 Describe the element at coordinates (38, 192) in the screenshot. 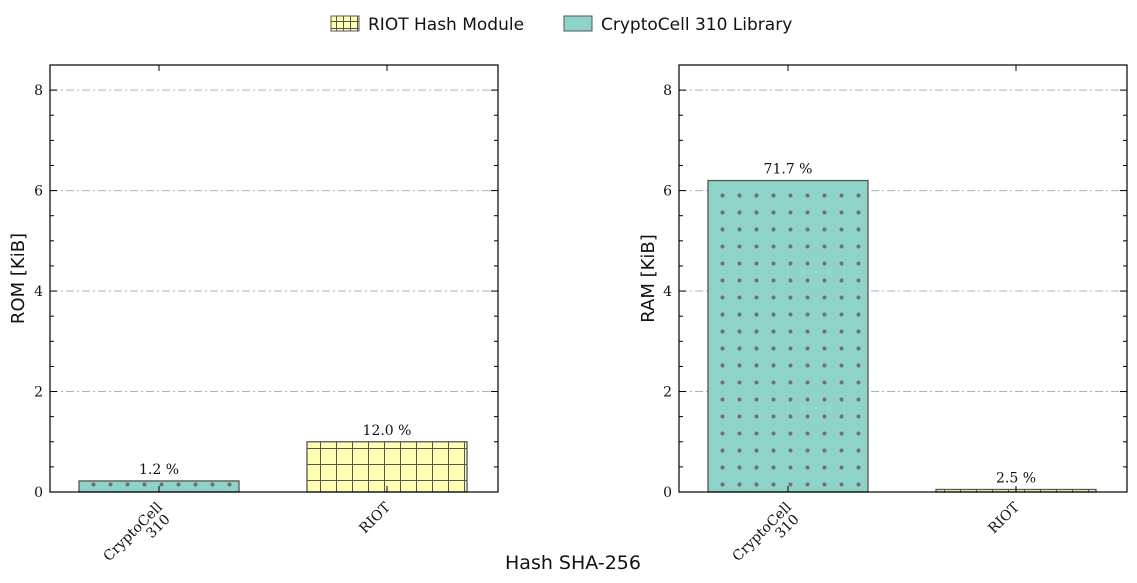

I see `rom-ytick-label: 6` at that location.